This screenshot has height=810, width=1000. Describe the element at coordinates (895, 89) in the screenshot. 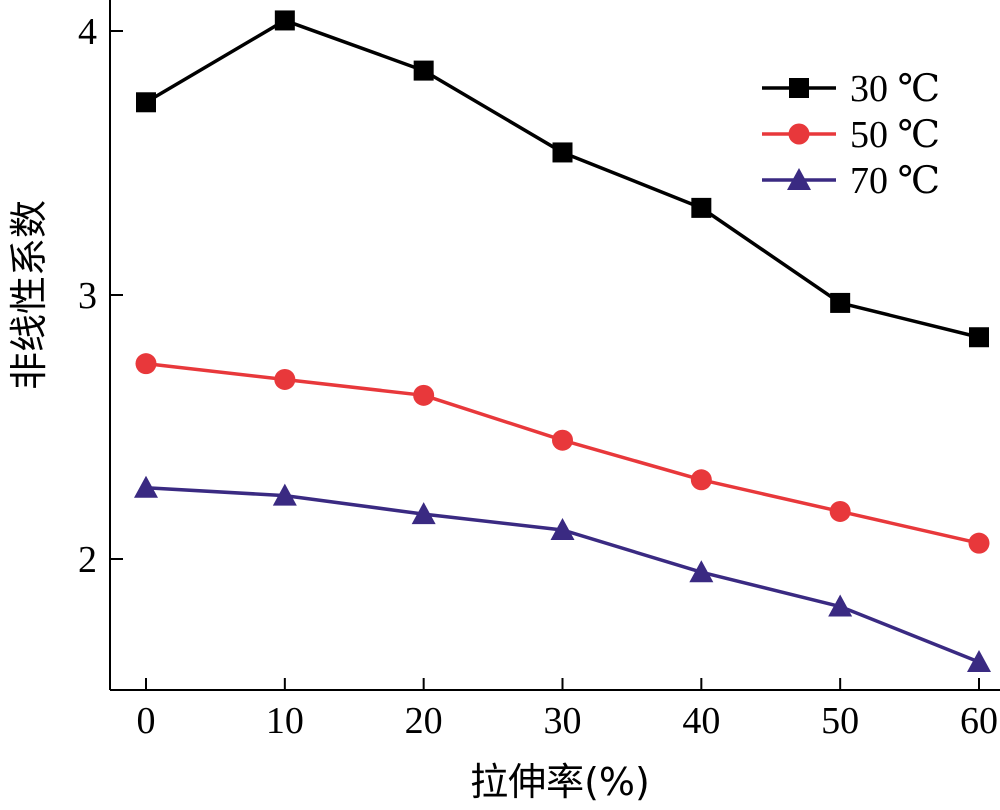

I see `legend-label: 30 ℃` at that location.